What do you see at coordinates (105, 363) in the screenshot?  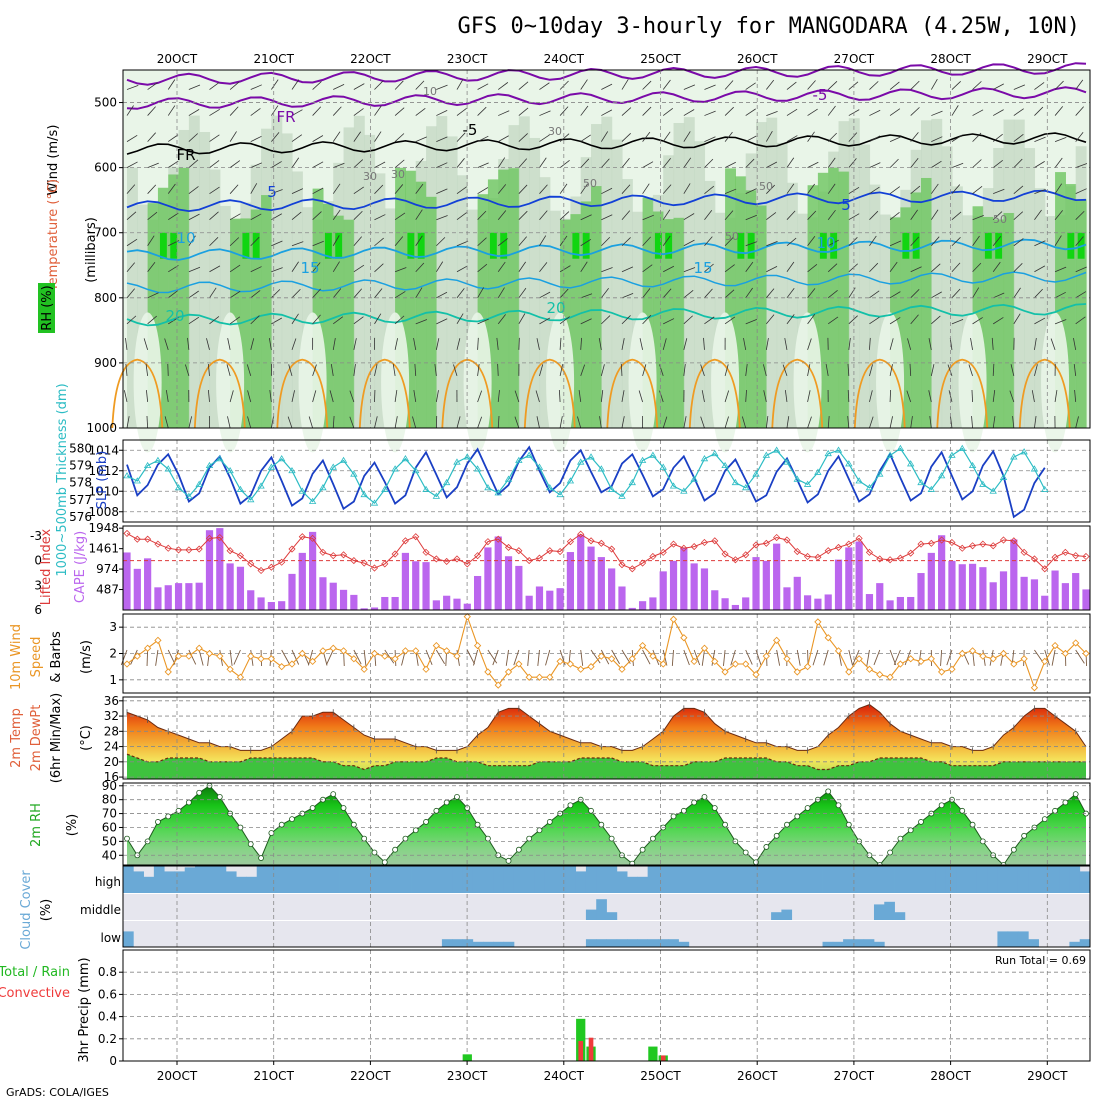 I see `pressure-tick-label: 900` at bounding box center [105, 363].